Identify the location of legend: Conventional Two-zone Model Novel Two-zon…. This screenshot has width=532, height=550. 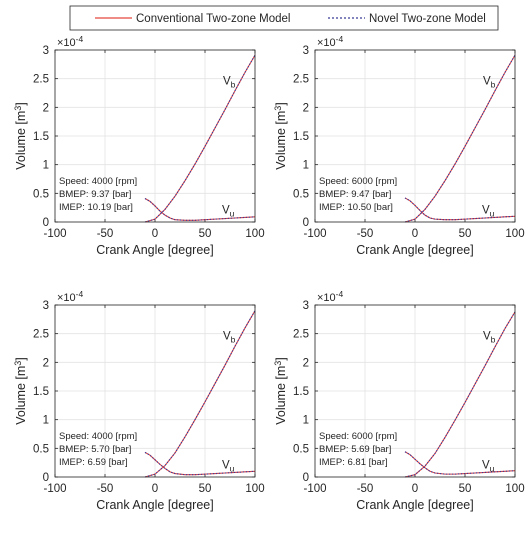
(284, 18).